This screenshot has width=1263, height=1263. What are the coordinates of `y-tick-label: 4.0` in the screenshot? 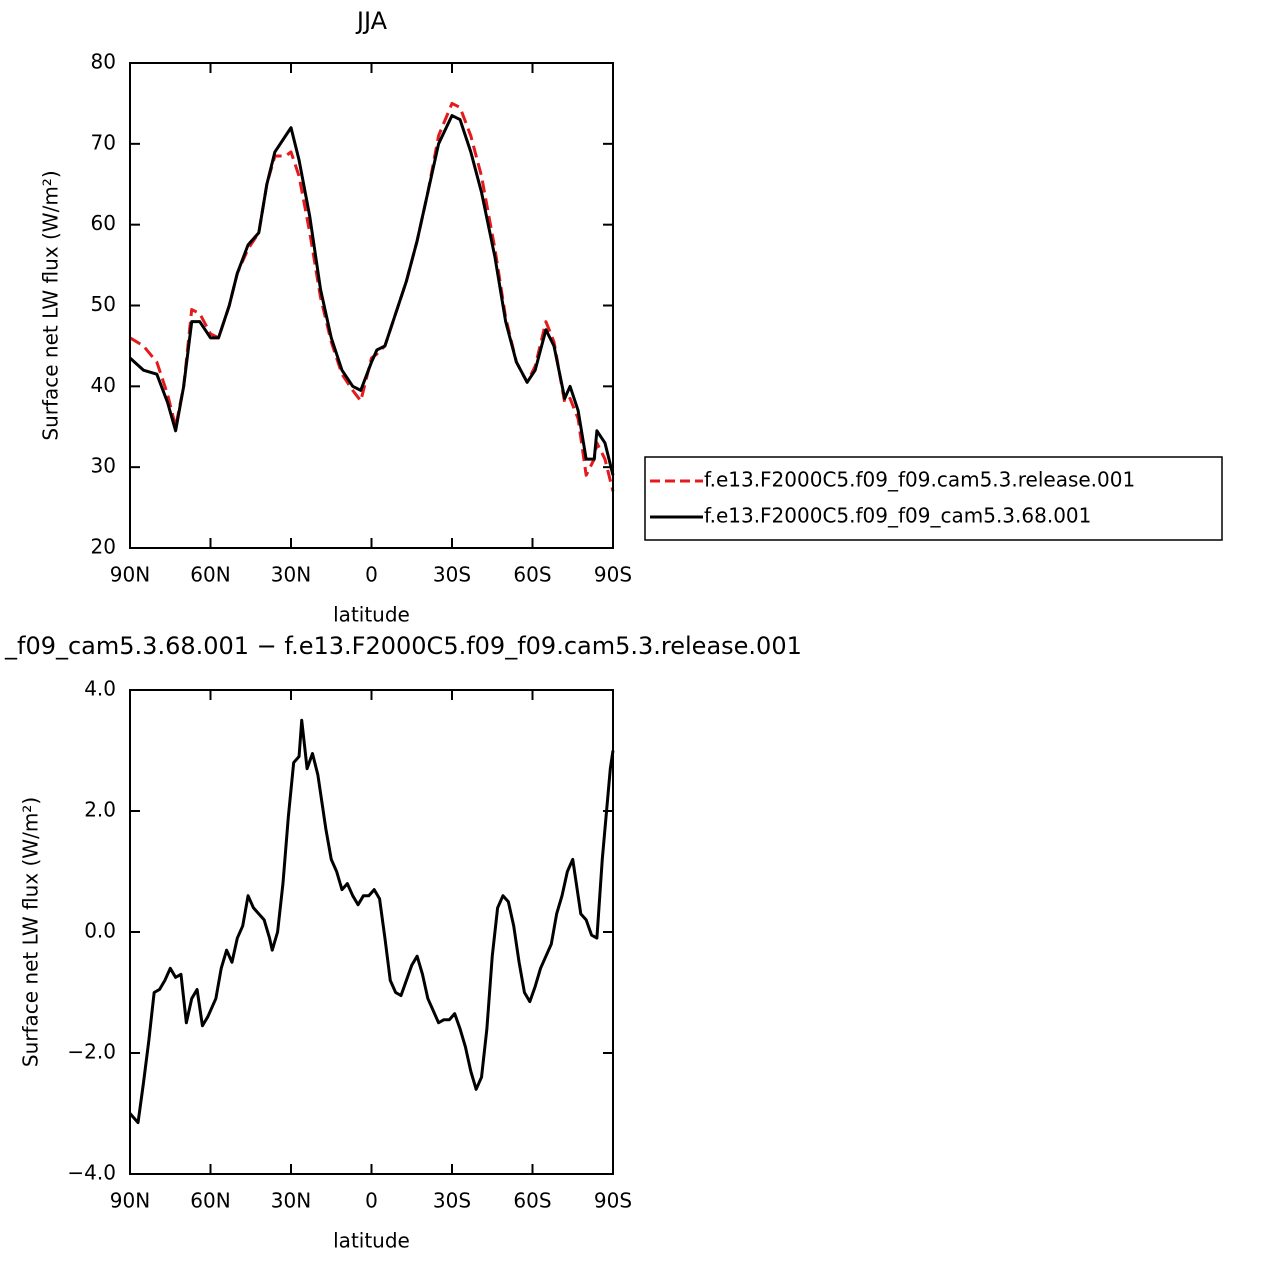 It's located at (100, 689).